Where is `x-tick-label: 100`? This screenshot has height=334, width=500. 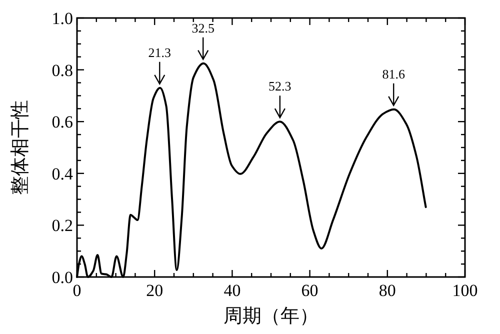 x-tick-label: 100 is located at coordinates (465, 290).